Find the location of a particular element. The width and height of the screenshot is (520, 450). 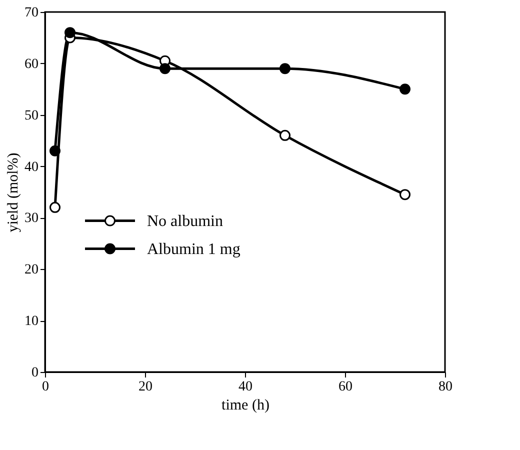

x-tick-label: 60 is located at coordinates (345, 387).